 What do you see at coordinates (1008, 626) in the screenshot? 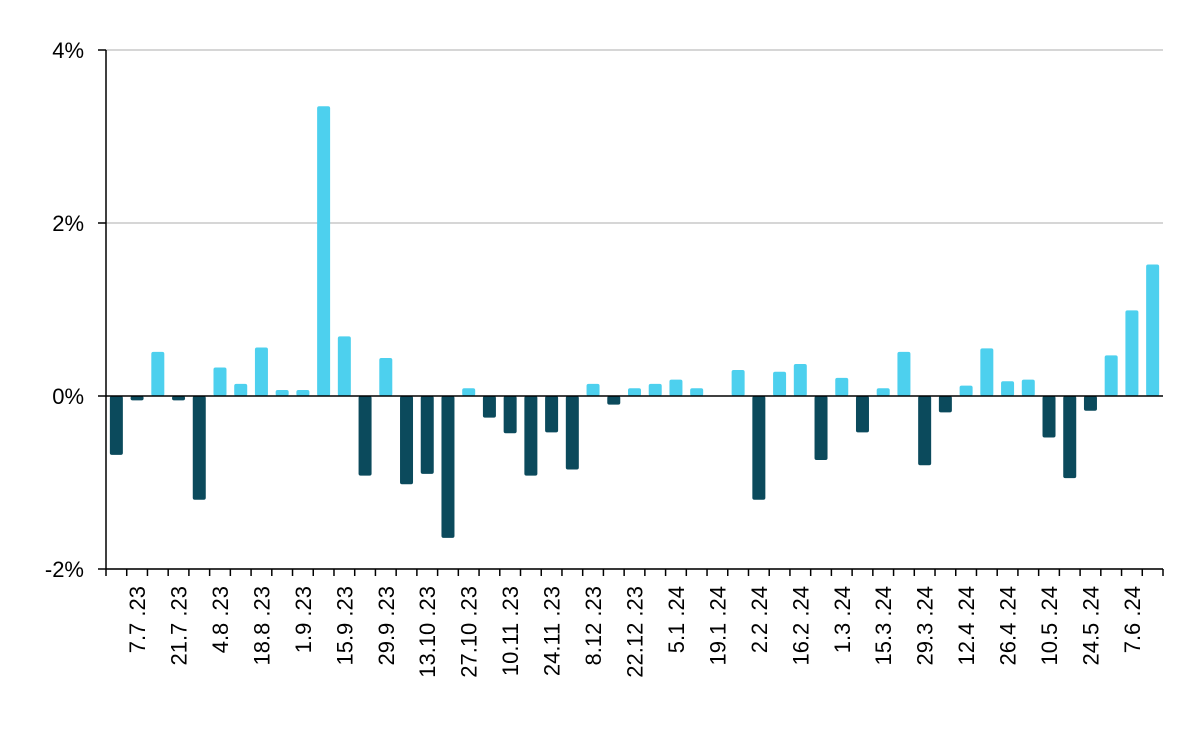
I see `x-tick-label: 26.4 .24` at bounding box center [1008, 626].